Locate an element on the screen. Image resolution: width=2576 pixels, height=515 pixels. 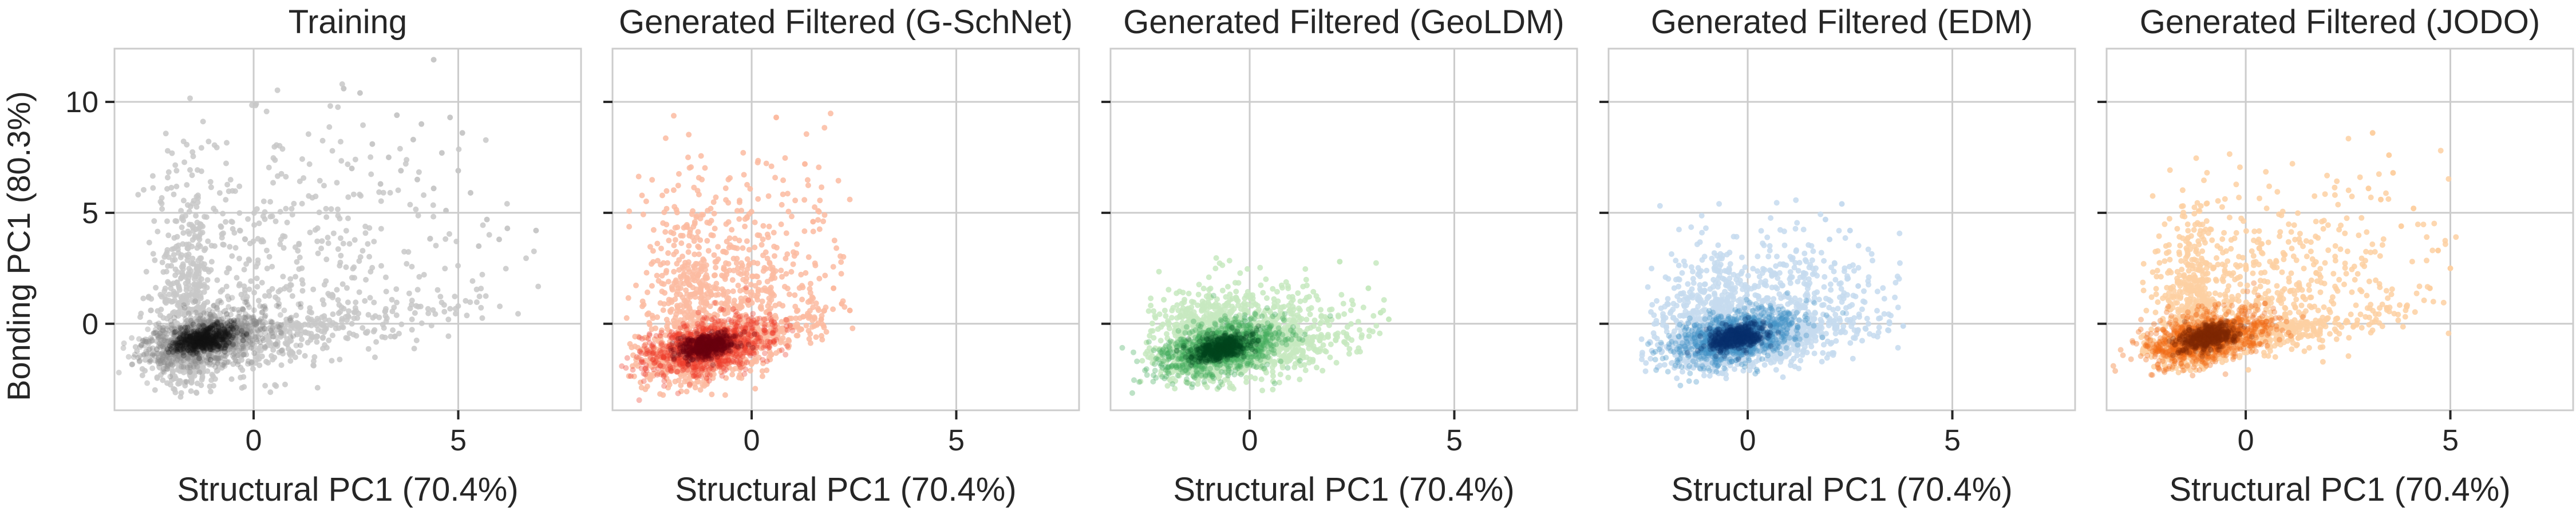
plot-frame is located at coordinates (347, 229).